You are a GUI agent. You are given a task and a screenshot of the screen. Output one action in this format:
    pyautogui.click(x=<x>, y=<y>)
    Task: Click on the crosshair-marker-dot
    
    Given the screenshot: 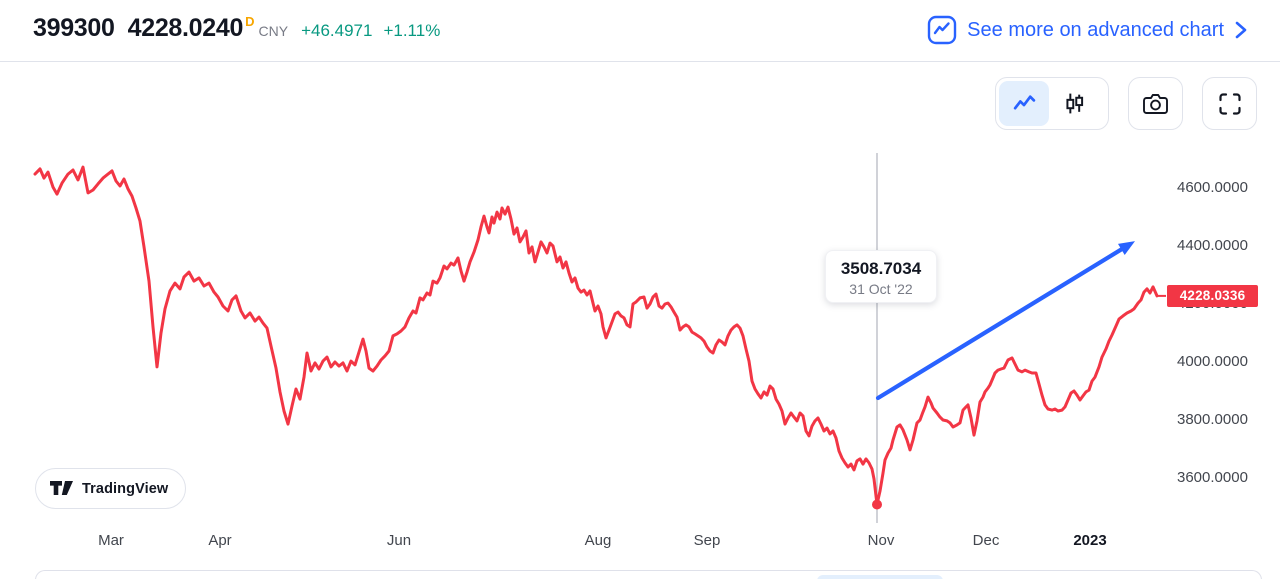 What is the action you would take?
    pyautogui.click(x=877, y=504)
    